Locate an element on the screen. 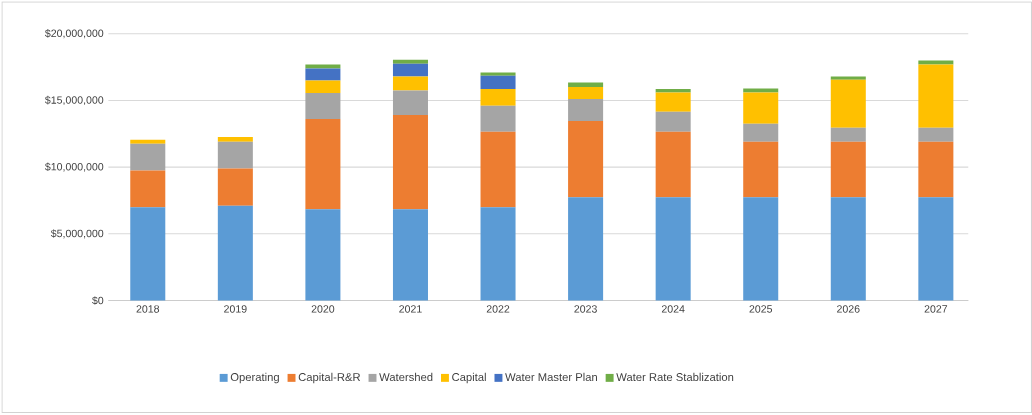 This screenshot has width=1032, height=415. x-tick-label: 2024 is located at coordinates (673, 309).